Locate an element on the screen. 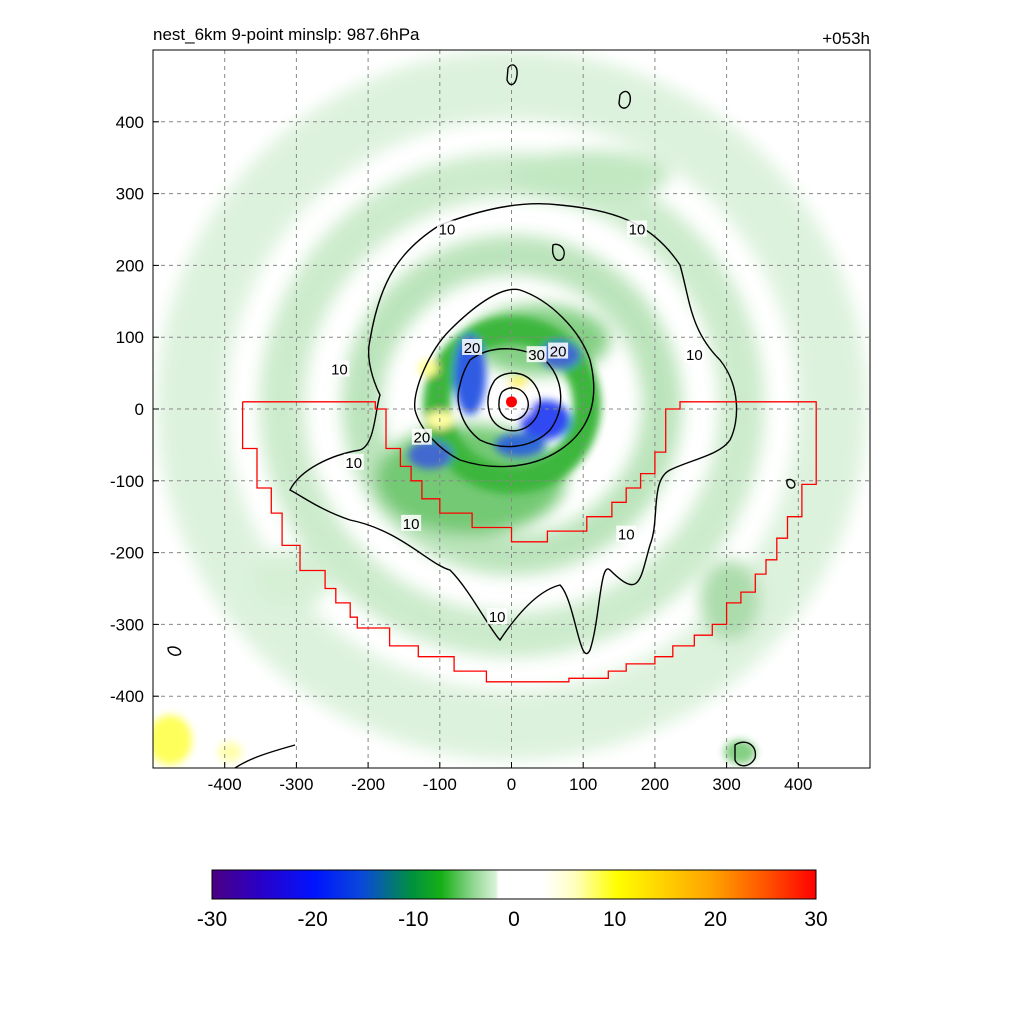 The image size is (1024, 1029). time-label: +053h is located at coordinates (846, 38).